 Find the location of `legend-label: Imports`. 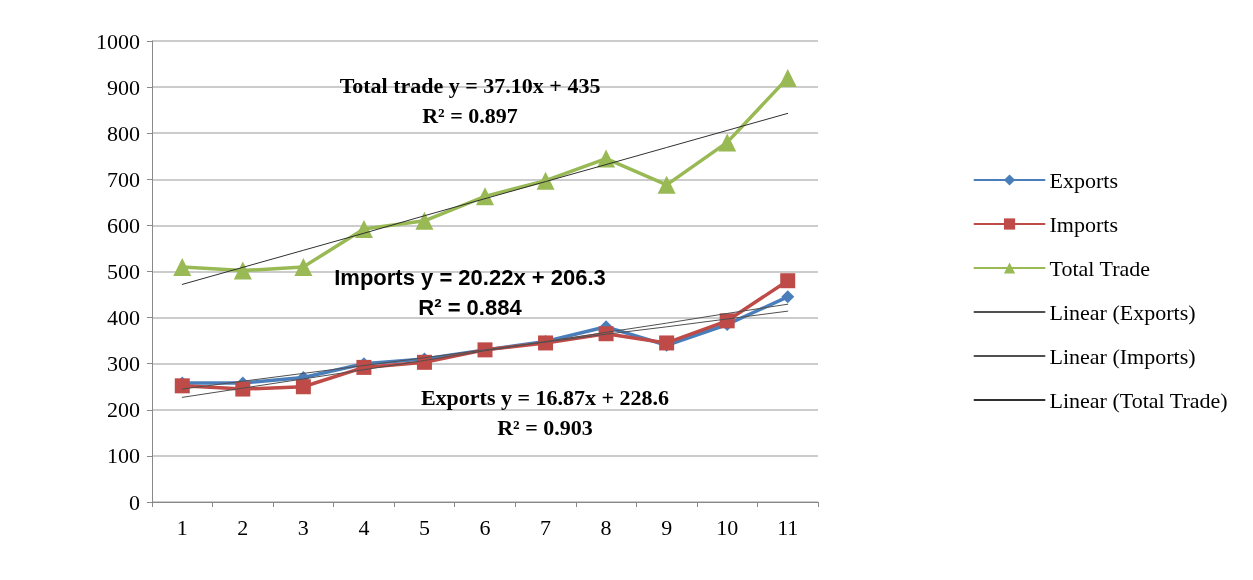

legend-label: Imports is located at coordinates (1083, 224).